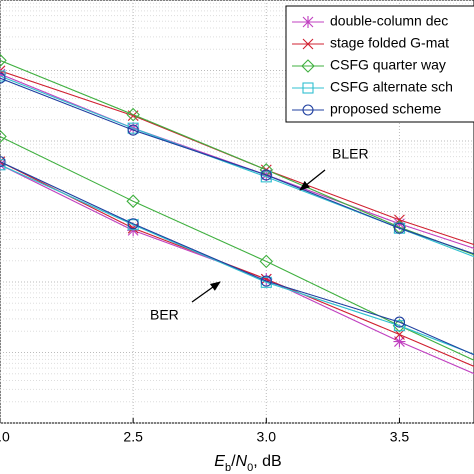  I want to click on x-axis-label: Eb/N0, dB, so click(247, 463).